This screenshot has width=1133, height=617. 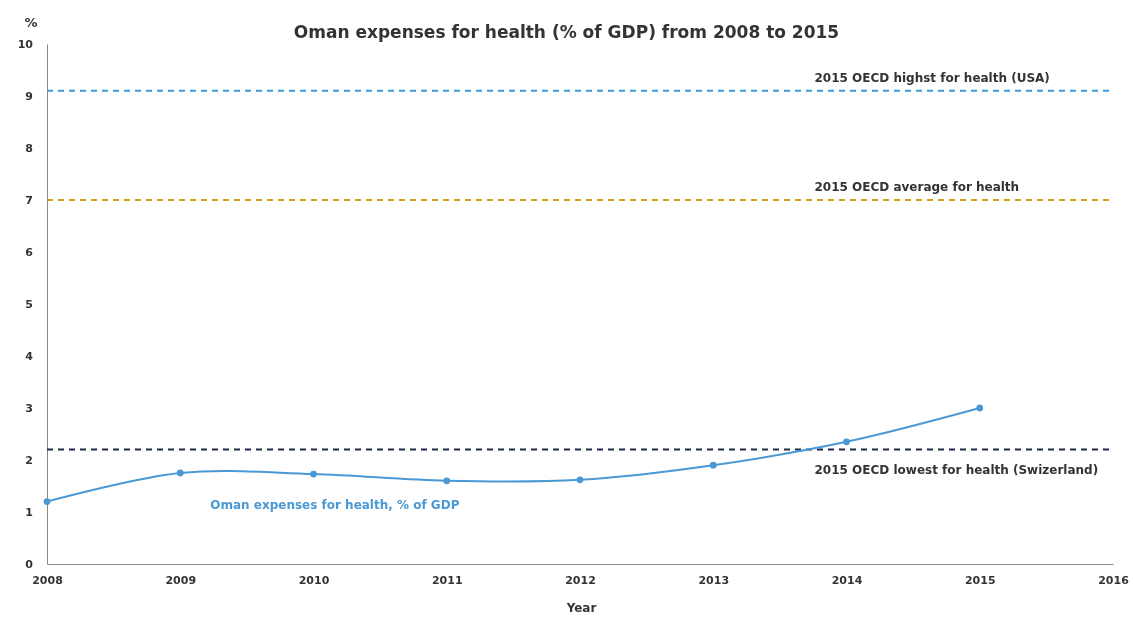 What do you see at coordinates (181, 580) in the screenshot?
I see `x-tick-label: 2009` at bounding box center [181, 580].